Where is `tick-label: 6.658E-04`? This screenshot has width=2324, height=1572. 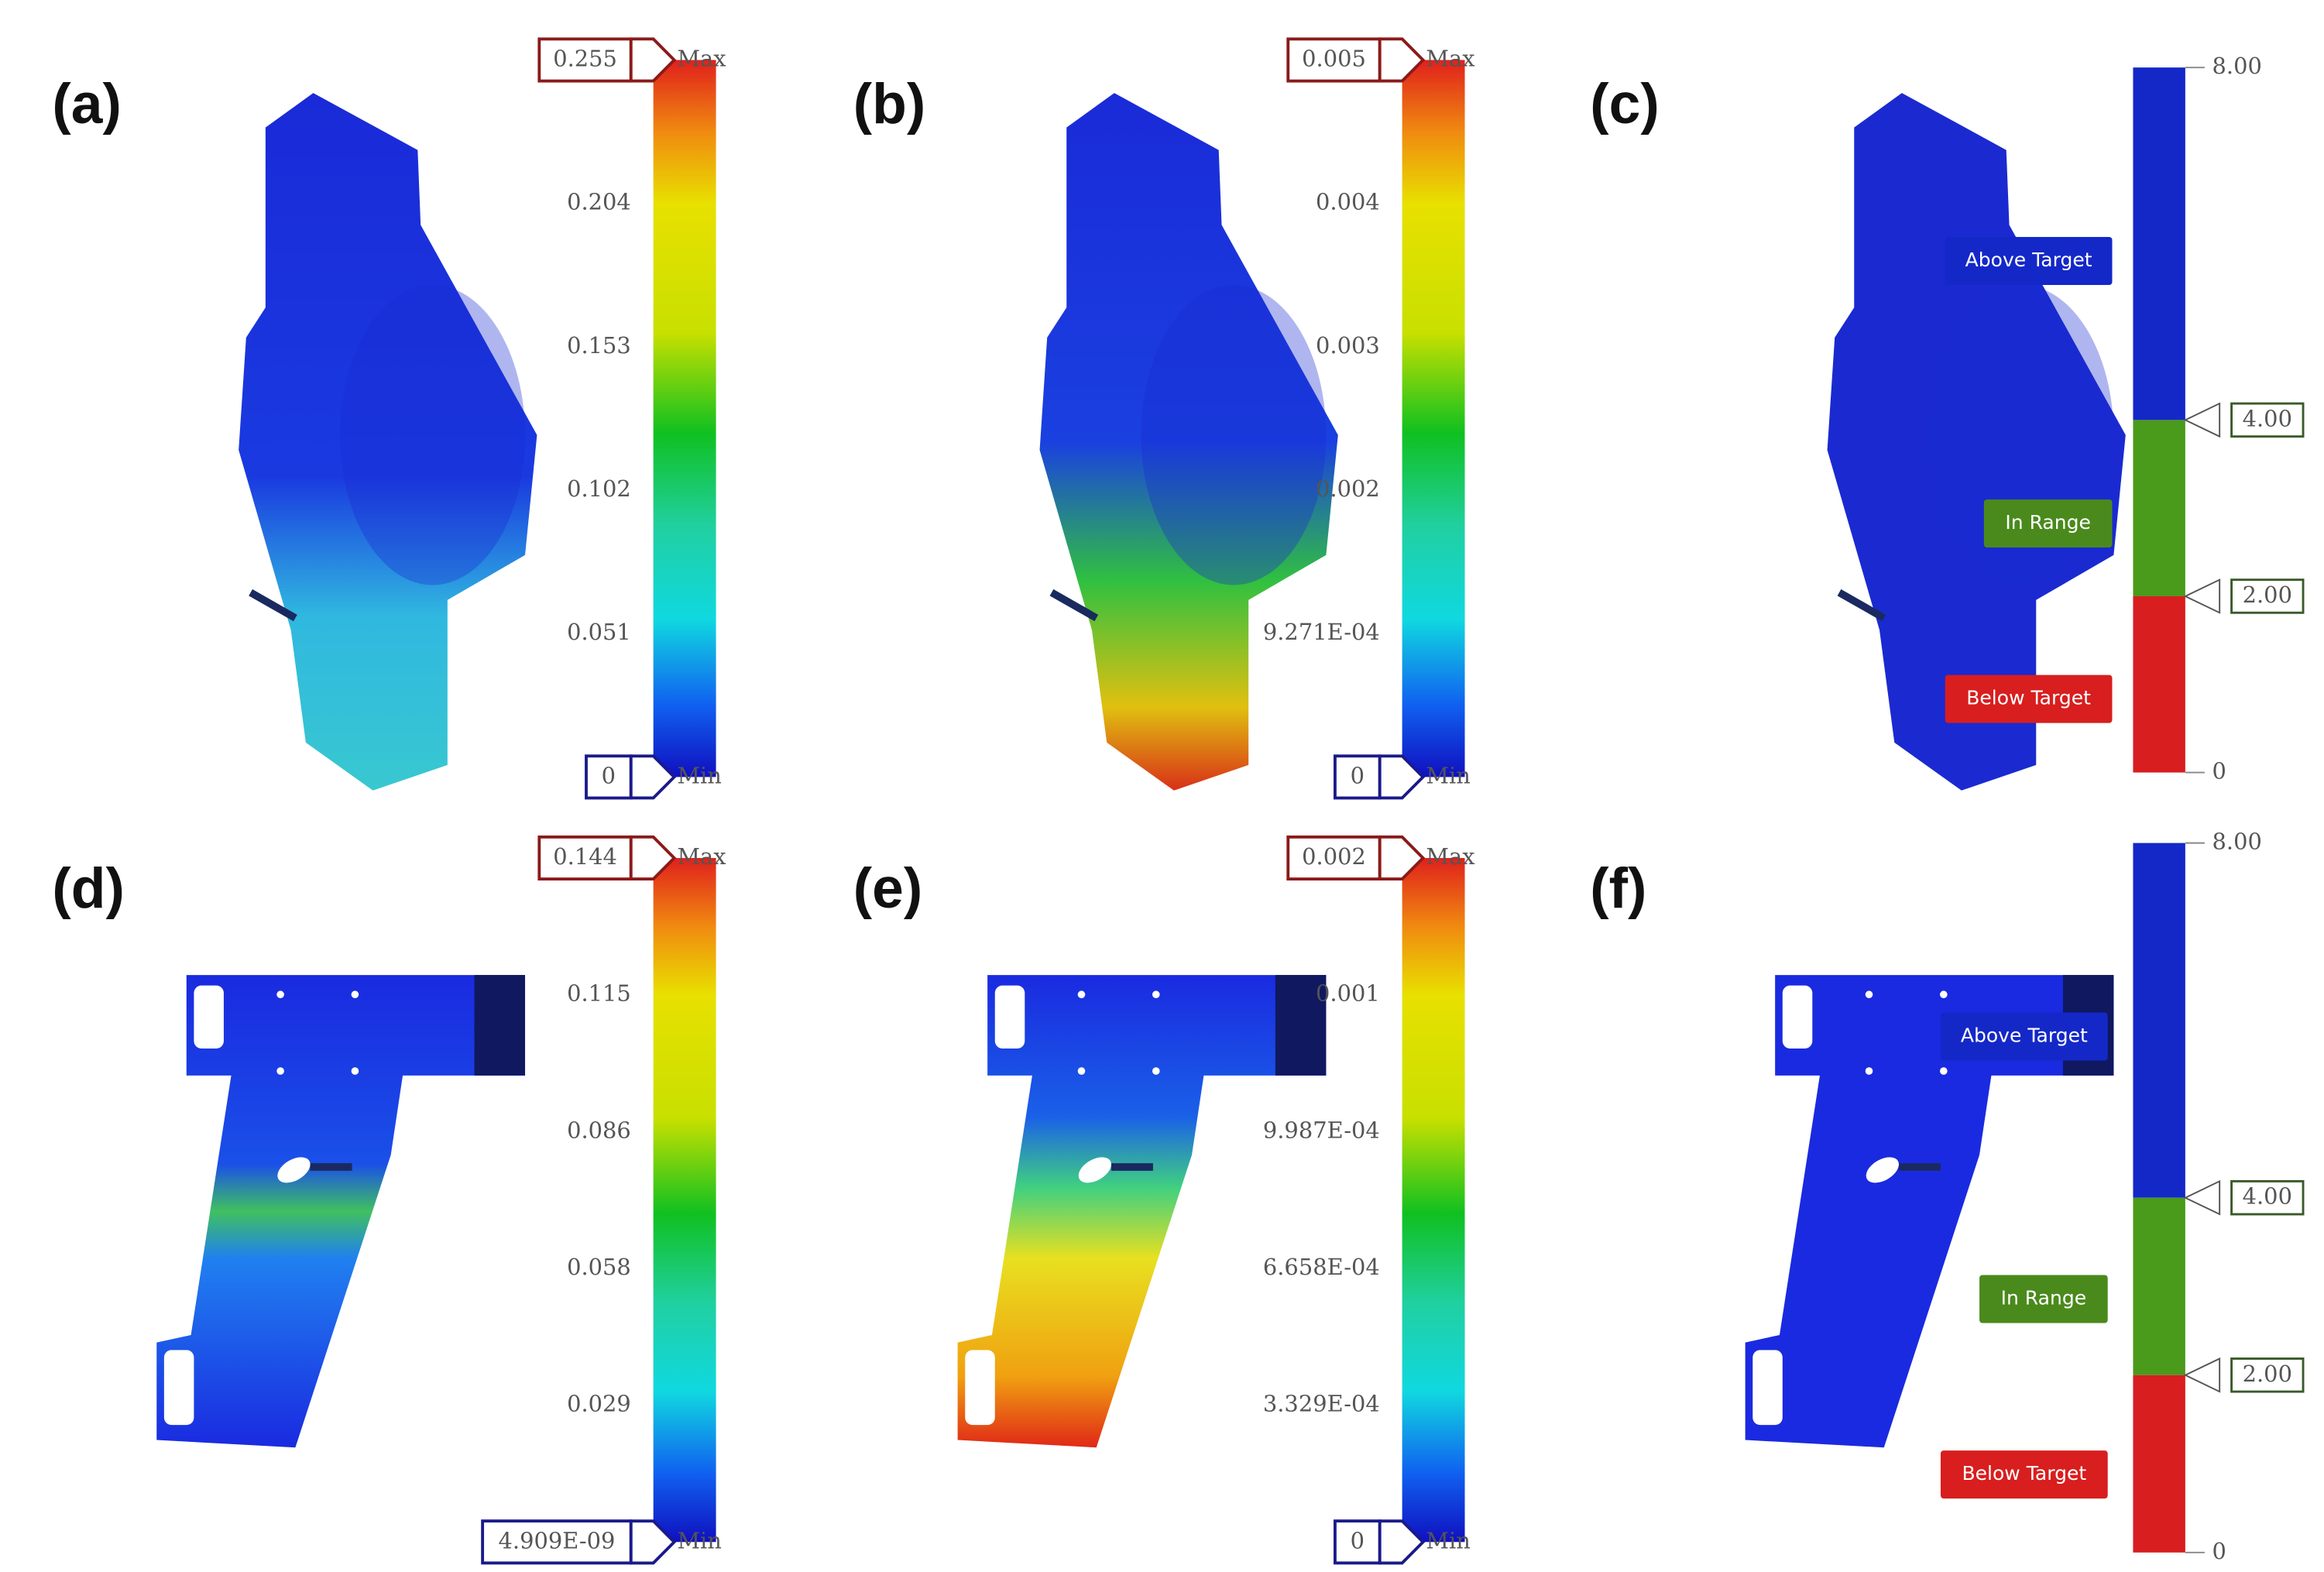
tick-label: 6.658E-04 is located at coordinates (1321, 1267).